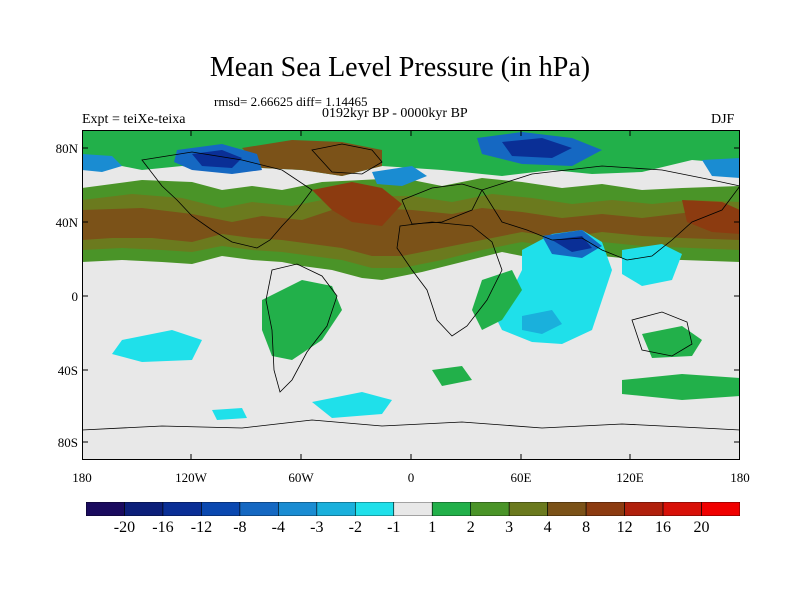 The width and height of the screenshot is (800, 600). What do you see at coordinates (240, 527) in the screenshot?
I see `colorbar-label: -8` at bounding box center [240, 527].